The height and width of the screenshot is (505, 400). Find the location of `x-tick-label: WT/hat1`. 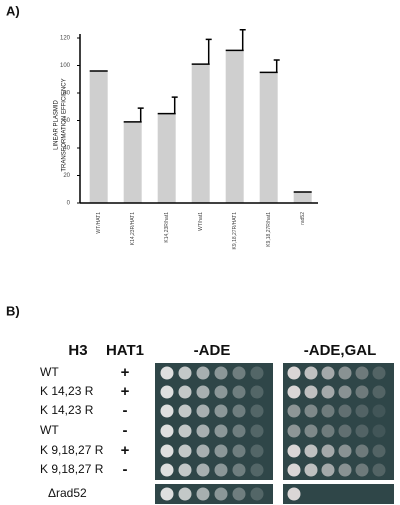

x-tick-label: WT/hat1 is located at coordinates (201, 221).